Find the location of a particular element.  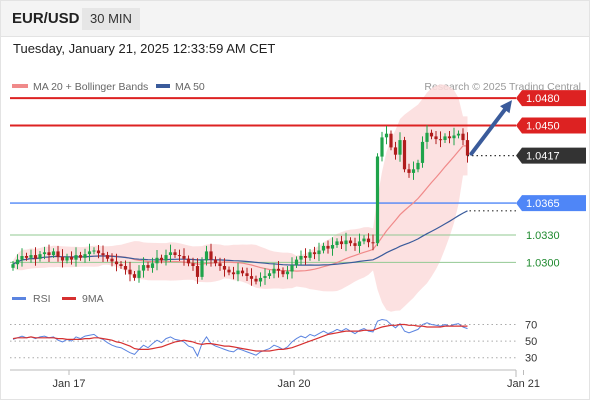

x-tick-label: Jan 17 is located at coordinates (68, 384).